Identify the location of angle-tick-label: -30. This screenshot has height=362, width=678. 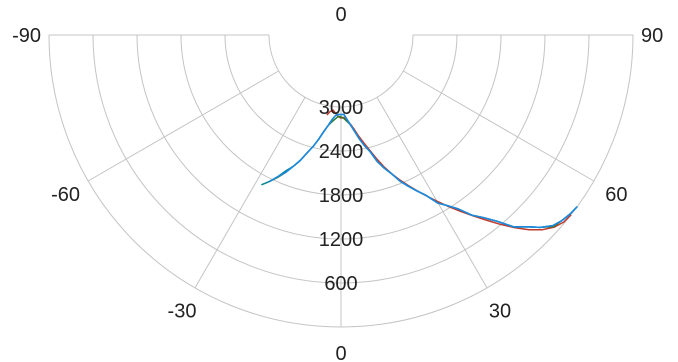
(182, 311).